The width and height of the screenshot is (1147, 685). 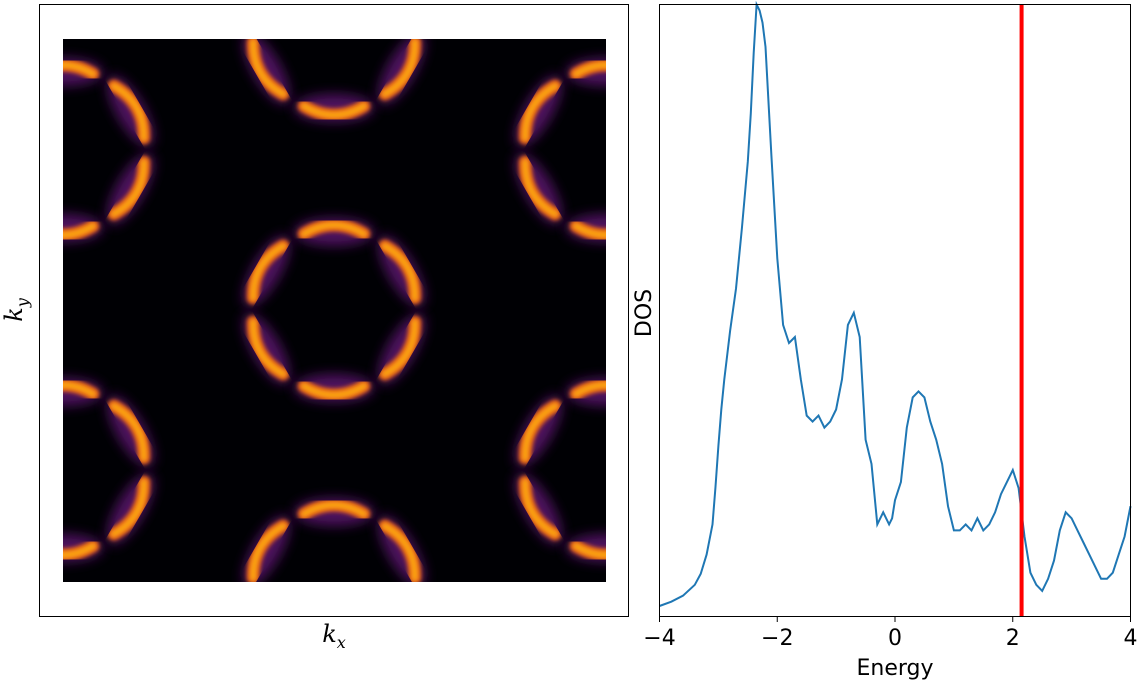 I want to click on dos-xlabel: Energy, so click(x=894, y=668).